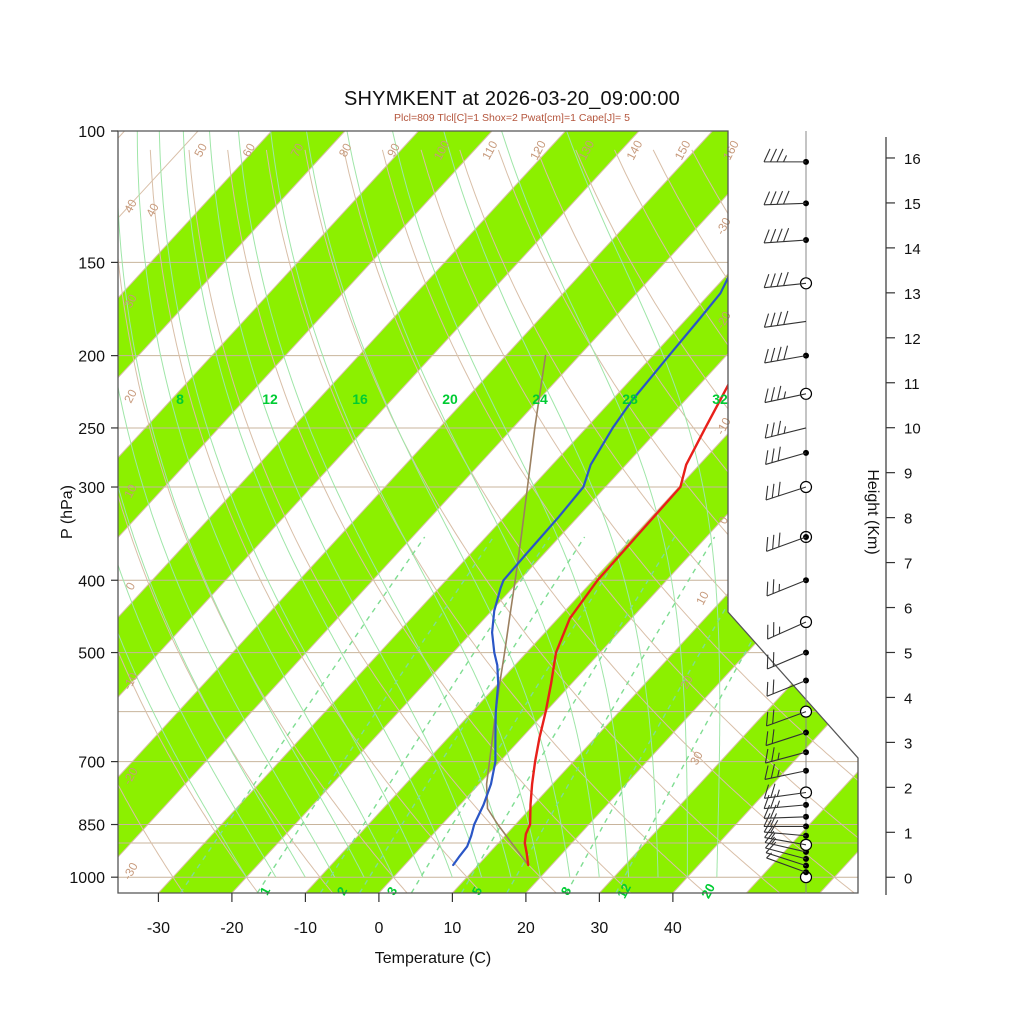  Describe the element at coordinates (908, 698) in the screenshot. I see `svg-text: 4` at that location.